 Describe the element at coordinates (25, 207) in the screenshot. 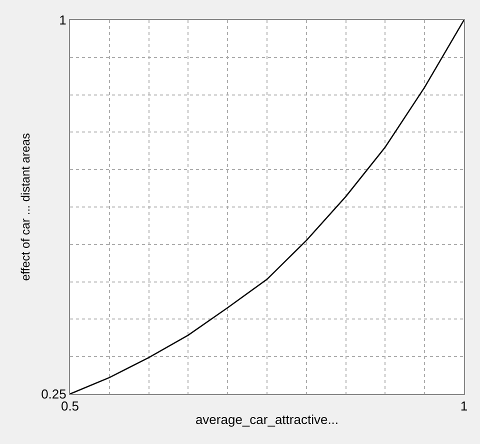

I see `y-axis-title: effect of car ... distant areas` at that location.